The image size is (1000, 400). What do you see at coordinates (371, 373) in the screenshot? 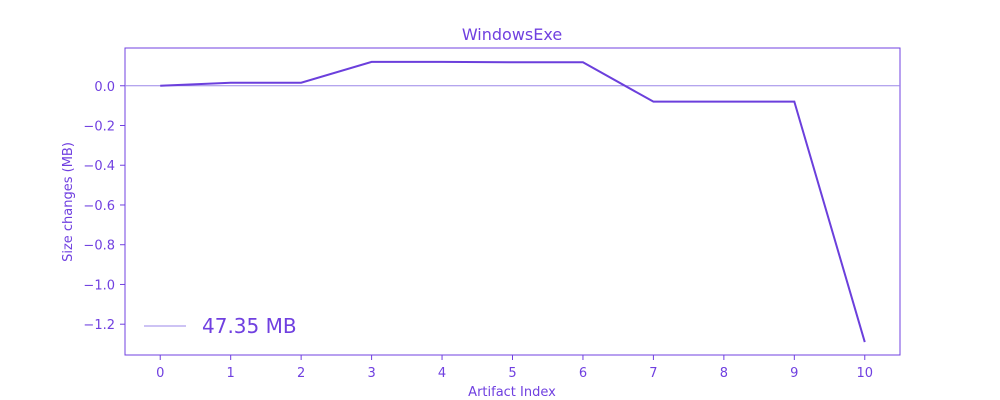
I see `x-tick-label: 3` at bounding box center [371, 373].